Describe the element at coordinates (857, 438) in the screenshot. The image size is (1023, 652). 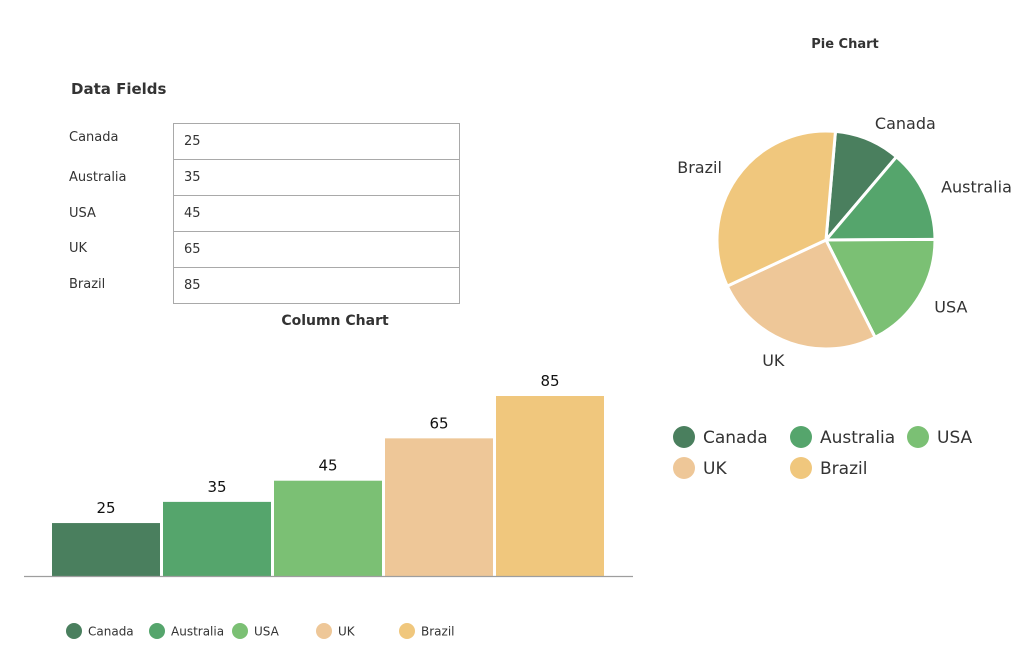
I see `pie-legend-label-australia: Australia` at that location.